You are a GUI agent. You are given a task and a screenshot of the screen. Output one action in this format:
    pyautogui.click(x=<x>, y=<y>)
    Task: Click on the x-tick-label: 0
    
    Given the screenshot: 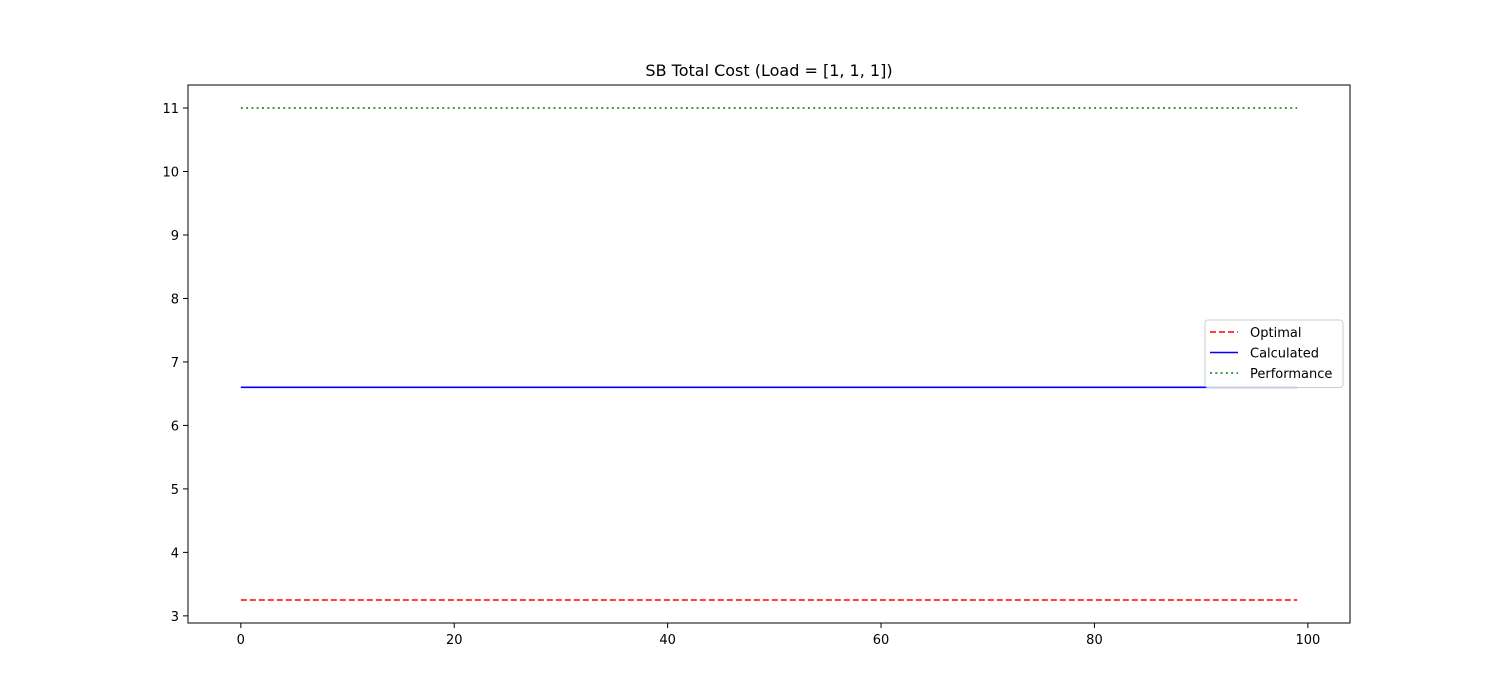 What is the action you would take?
    pyautogui.click(x=241, y=640)
    